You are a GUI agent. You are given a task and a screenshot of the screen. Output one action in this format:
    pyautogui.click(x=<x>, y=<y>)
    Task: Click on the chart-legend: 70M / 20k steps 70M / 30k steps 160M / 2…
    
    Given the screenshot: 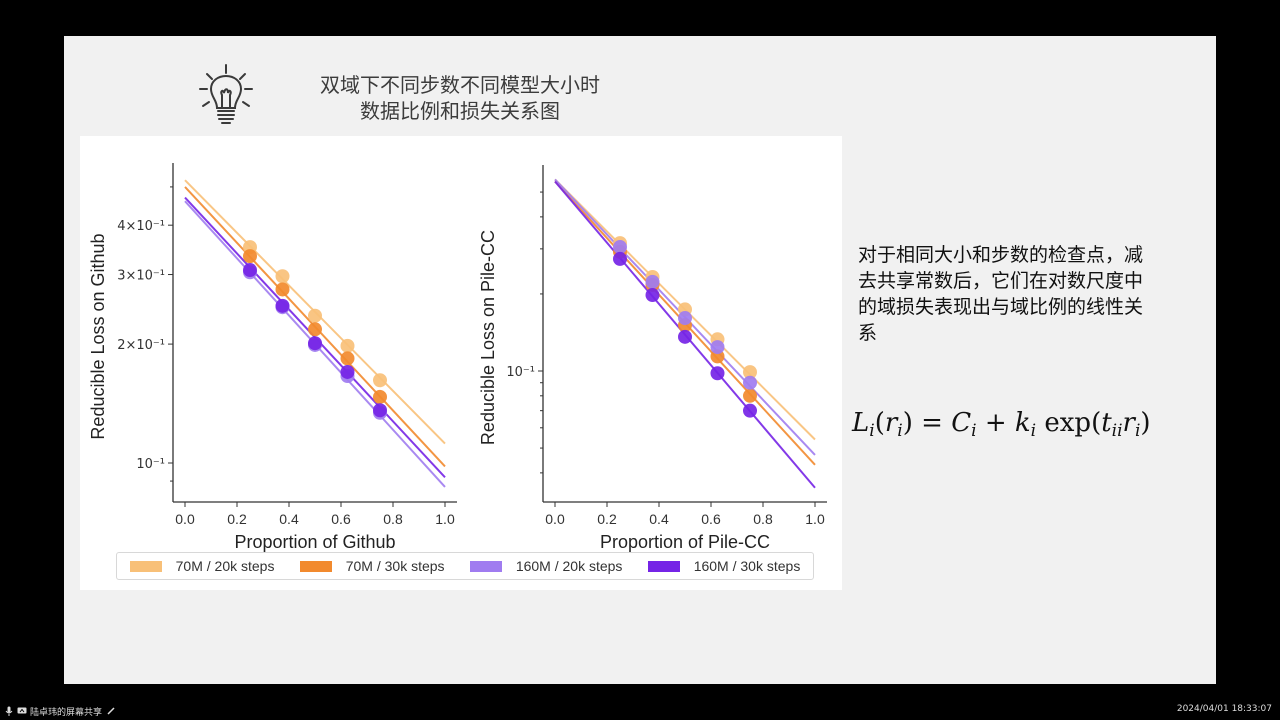 What is the action you would take?
    pyautogui.click(x=465, y=566)
    